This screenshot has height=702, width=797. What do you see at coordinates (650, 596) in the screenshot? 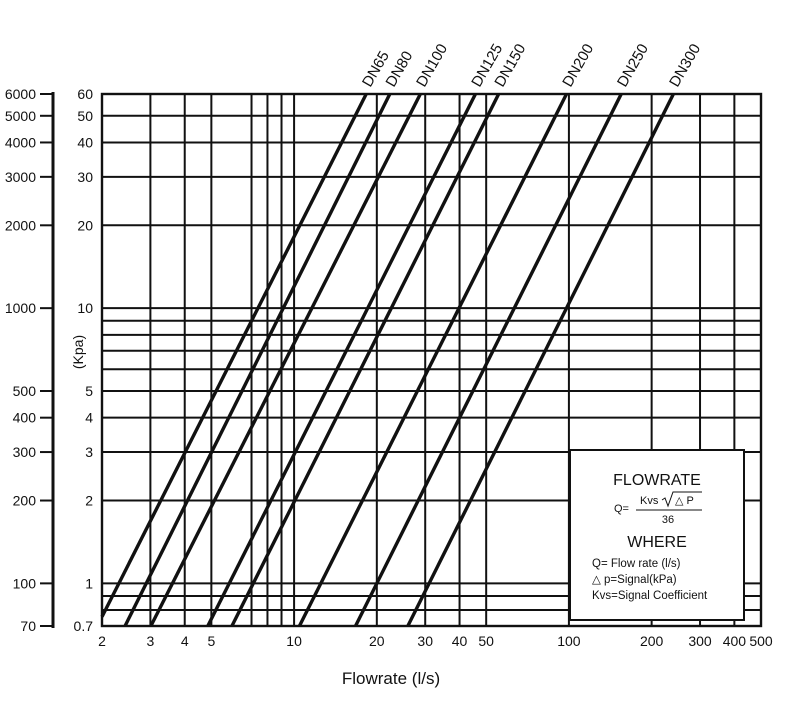
I see `formula-line-kvs: Kvs=Signal Coefficient` at bounding box center [650, 596].